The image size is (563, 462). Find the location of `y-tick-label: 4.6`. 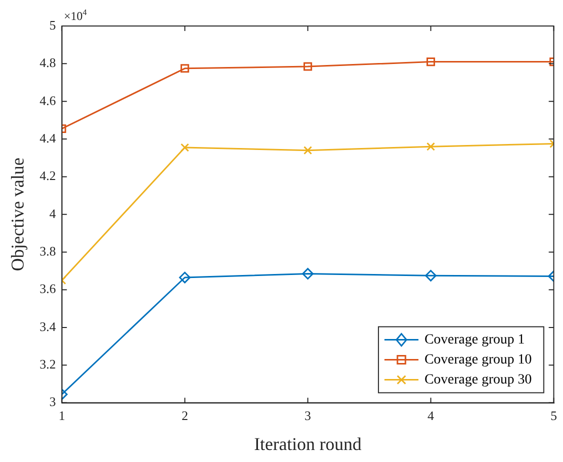

y-tick-label: 4.6 is located at coordinates (48, 100).